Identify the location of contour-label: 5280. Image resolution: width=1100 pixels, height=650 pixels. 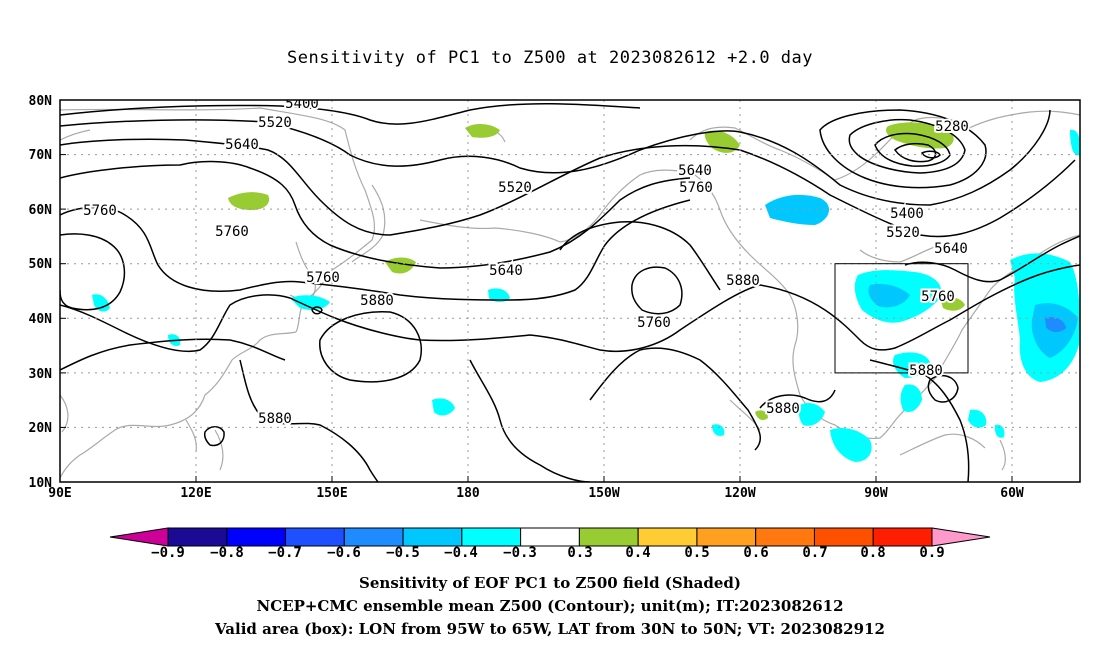
(952, 127).